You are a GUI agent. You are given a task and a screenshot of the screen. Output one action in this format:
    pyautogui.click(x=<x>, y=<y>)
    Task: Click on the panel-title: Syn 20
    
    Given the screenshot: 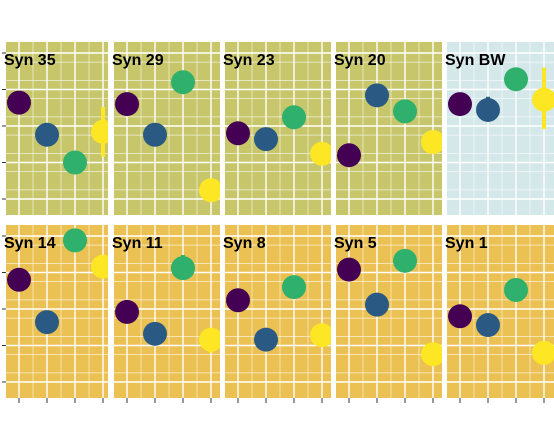 What is the action you would take?
    pyautogui.click(x=360, y=60)
    